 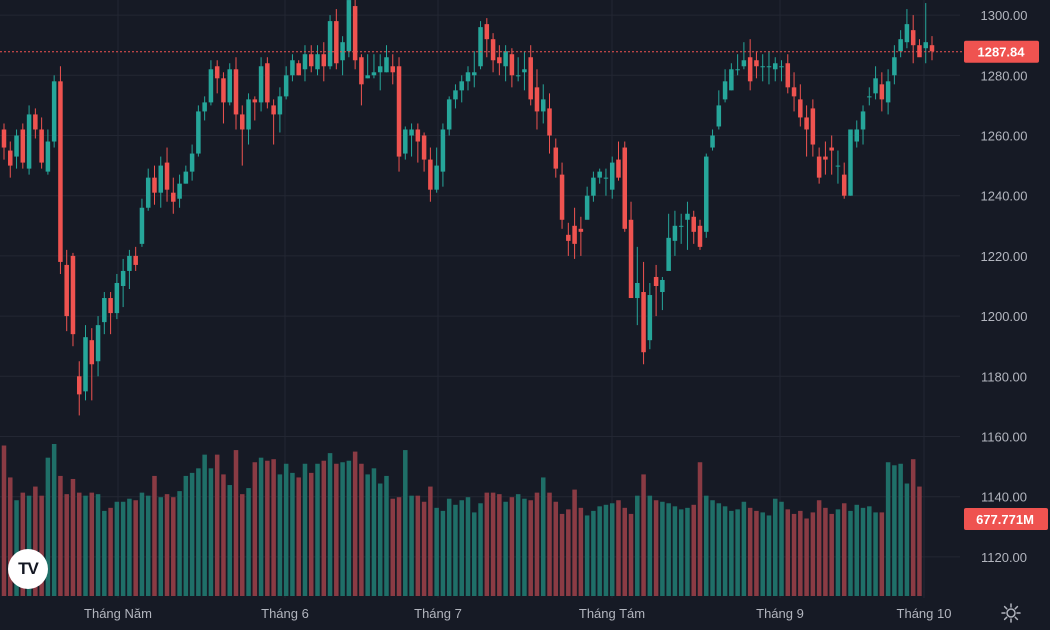 What do you see at coordinates (1004, 376) in the screenshot?
I see `y-tick-label: 1180.00` at bounding box center [1004, 376].